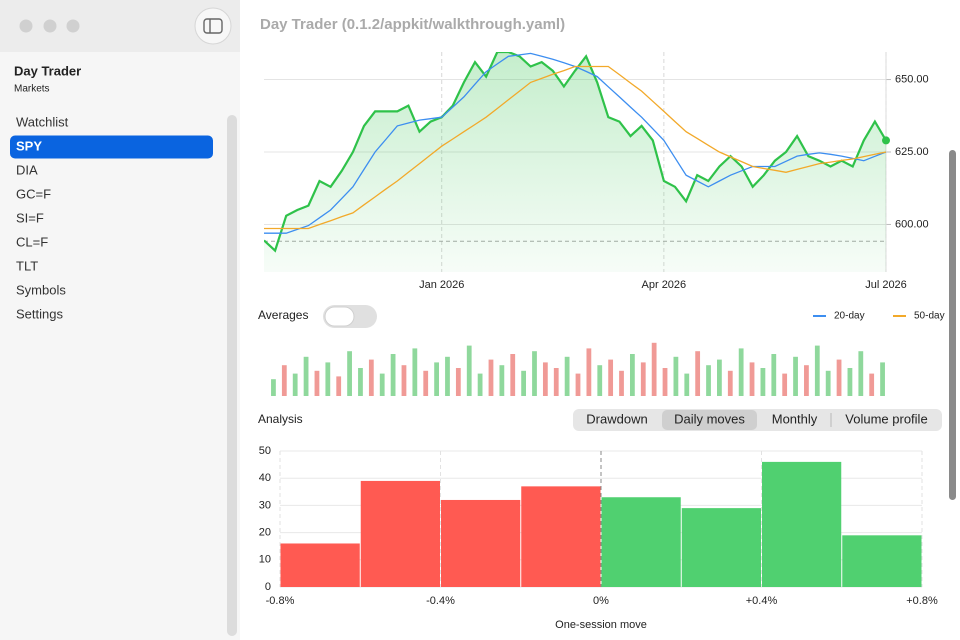 Image resolution: width=960 pixels, height=640 pixels. I want to click on y-tick-label: 0, so click(268, 587).